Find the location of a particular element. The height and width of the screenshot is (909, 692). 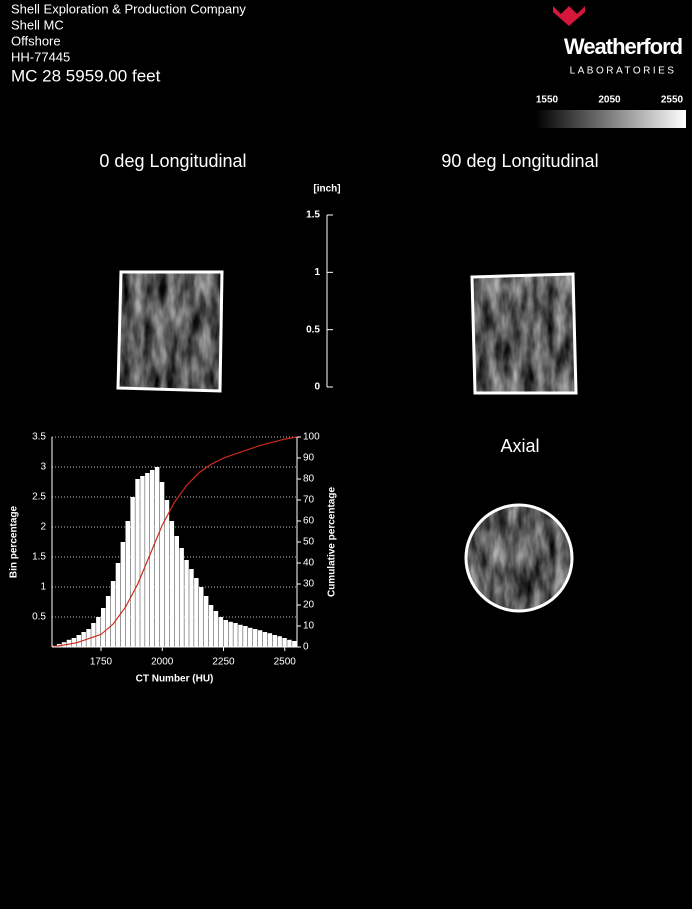

x-tick-label: 2500 is located at coordinates (285, 662).